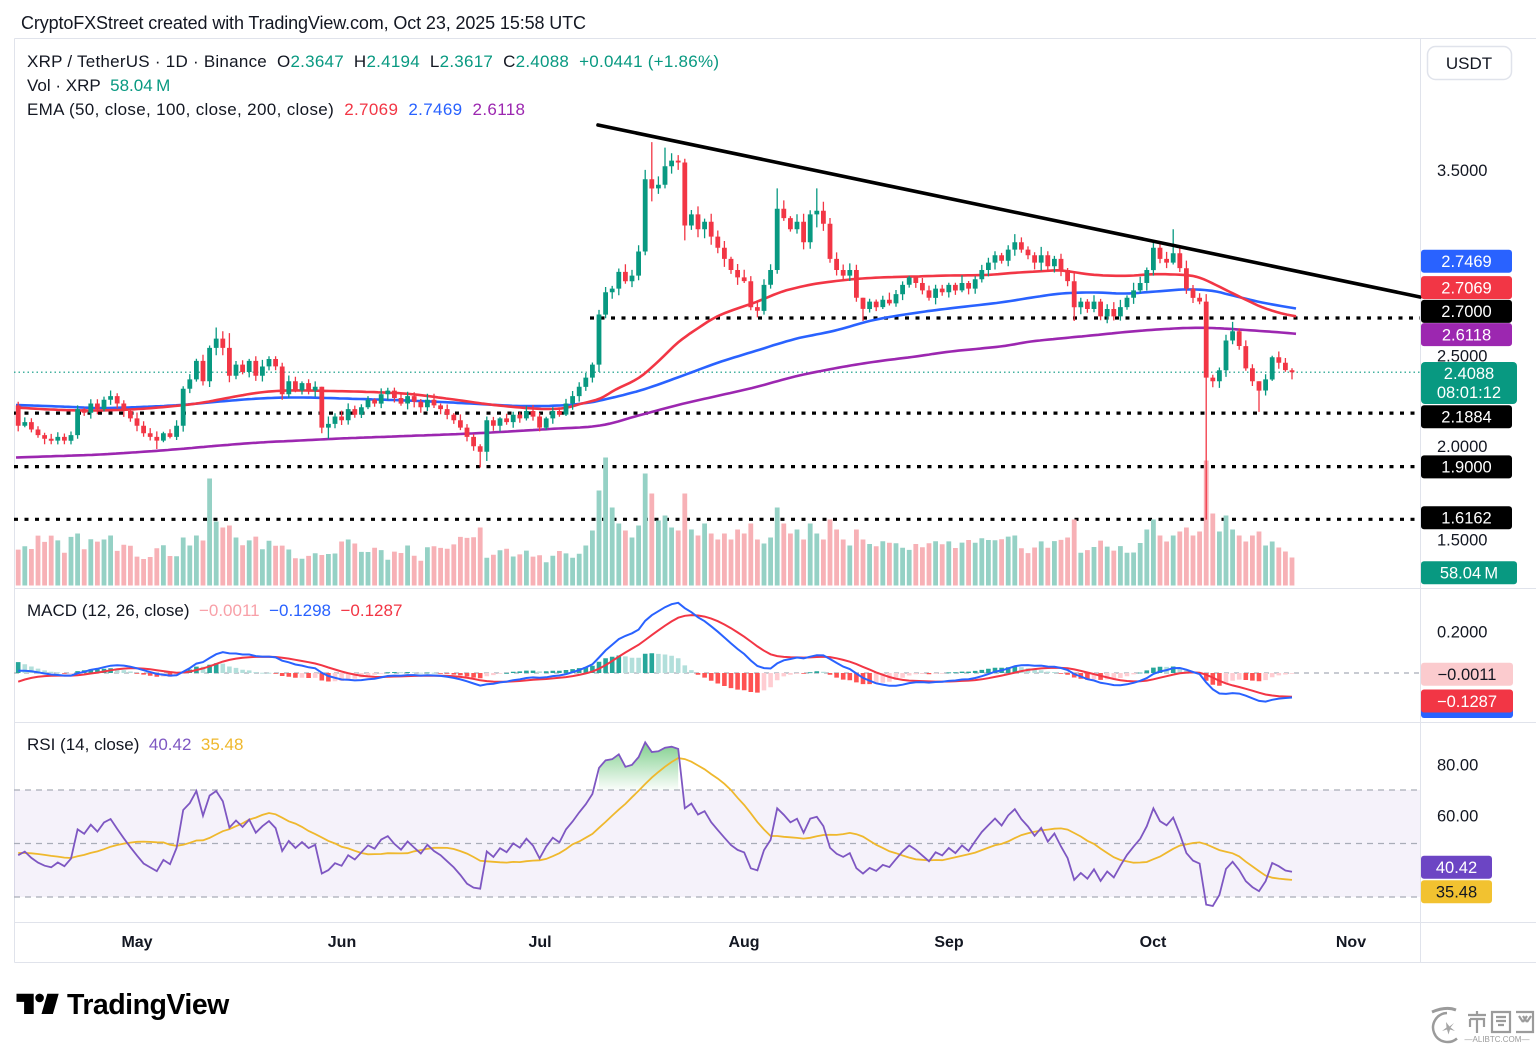 This screenshot has height=1047, width=1536. What do you see at coordinates (1466, 418) in the screenshot?
I see `svg-text: 2.1884` at bounding box center [1466, 418].